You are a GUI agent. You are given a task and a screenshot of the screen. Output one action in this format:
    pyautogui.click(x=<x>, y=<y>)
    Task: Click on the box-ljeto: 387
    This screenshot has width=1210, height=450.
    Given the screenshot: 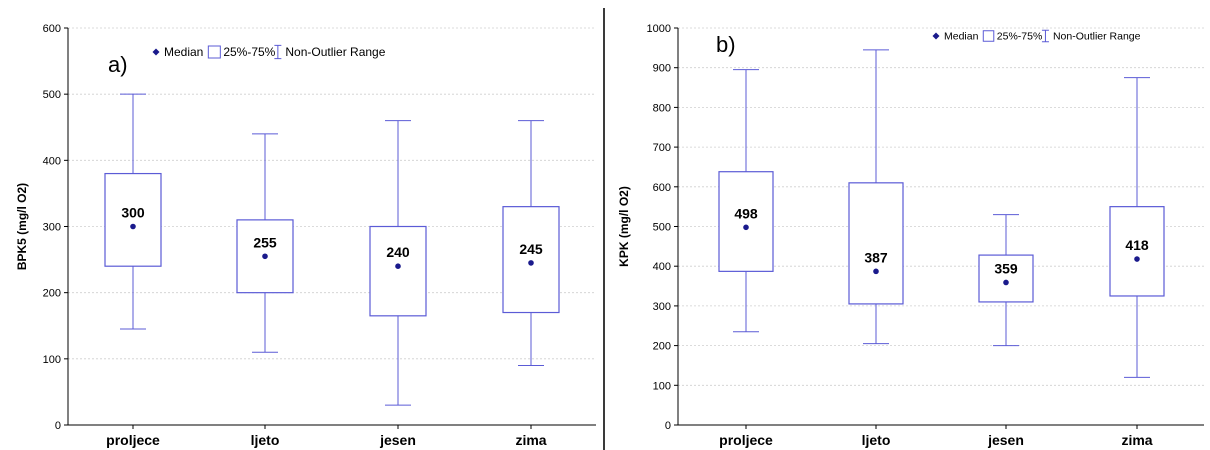 What is the action you would take?
    pyautogui.click(x=876, y=197)
    